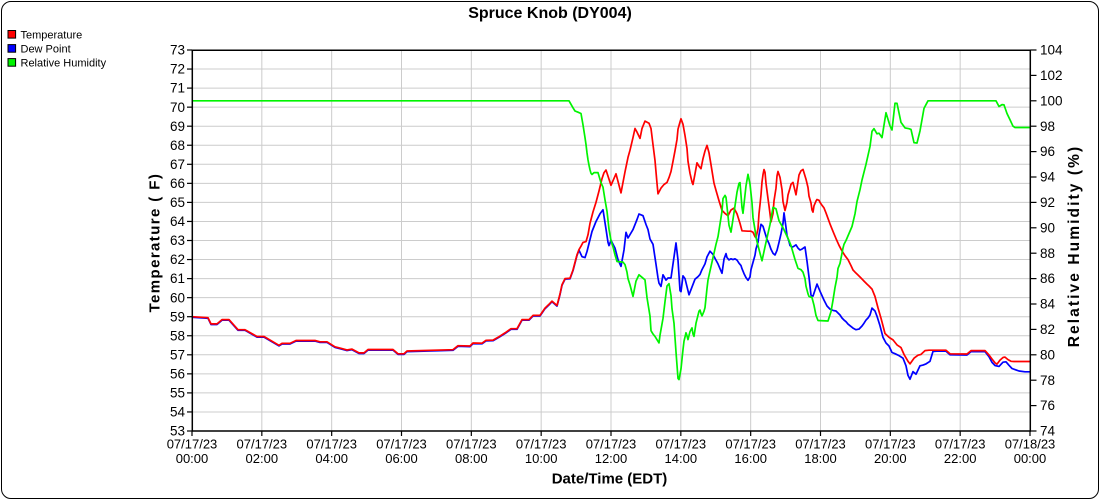 The height and width of the screenshot is (500, 1100). What do you see at coordinates (1047, 329) in the screenshot?
I see `svg-text: 82` at bounding box center [1047, 329].